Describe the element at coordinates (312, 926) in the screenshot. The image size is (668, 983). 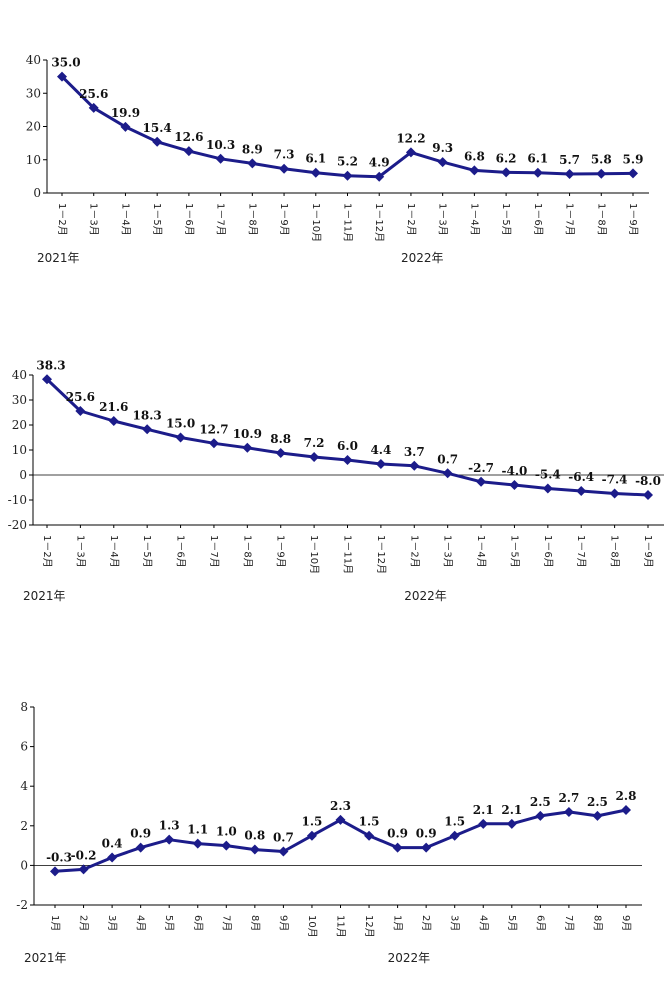
I see `x-tick-label: 10月` at that location.